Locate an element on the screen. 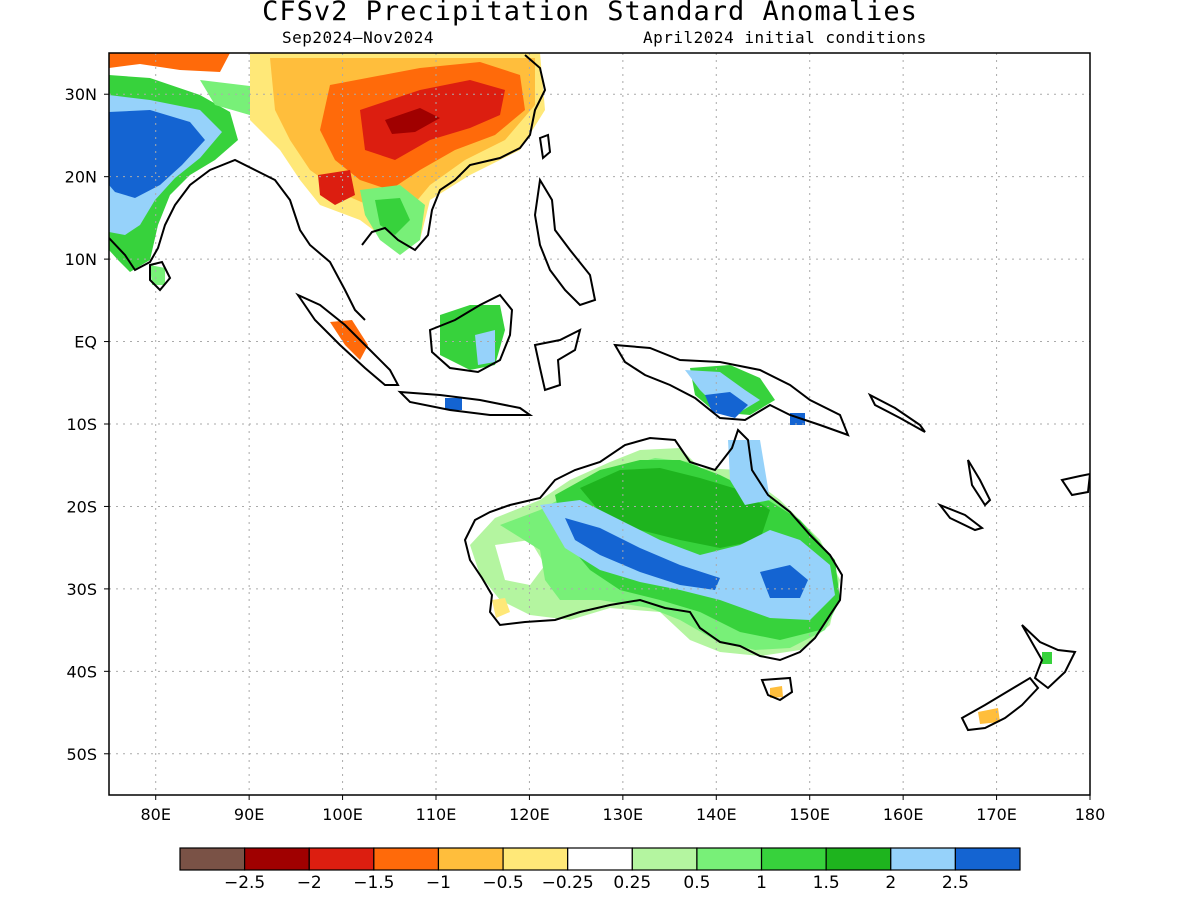 This screenshot has width=1200, height=900. lat-tick-label: 10S is located at coordinates (81, 424).